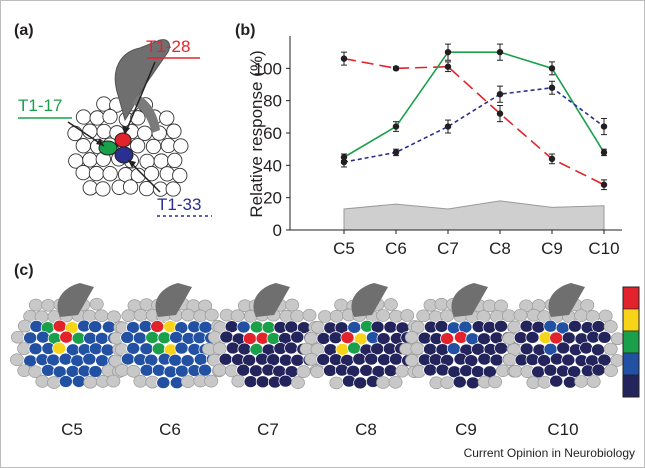 This screenshot has height=468, width=645. What do you see at coordinates (272, 165) in the screenshot?
I see `y-tick-label: 40` at bounding box center [272, 165].